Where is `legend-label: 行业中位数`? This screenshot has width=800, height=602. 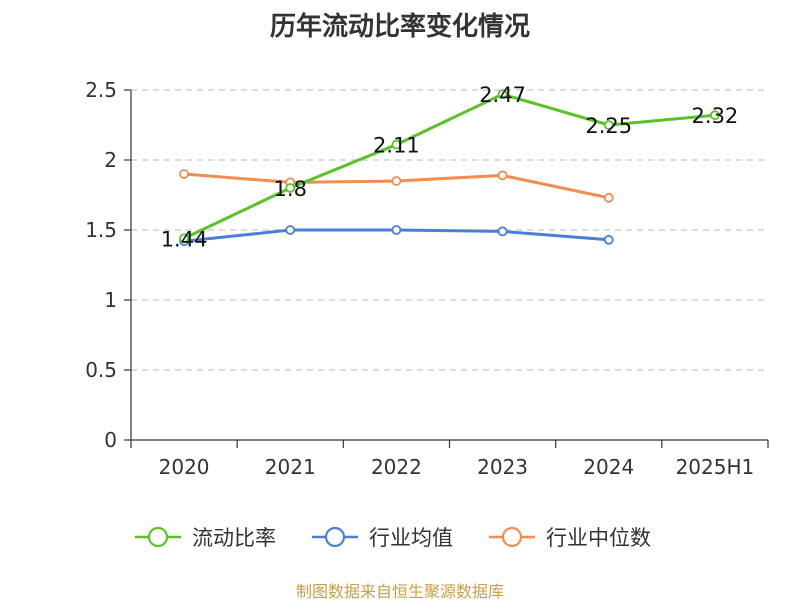
legend-label: 行业中位数 is located at coordinates (598, 538).